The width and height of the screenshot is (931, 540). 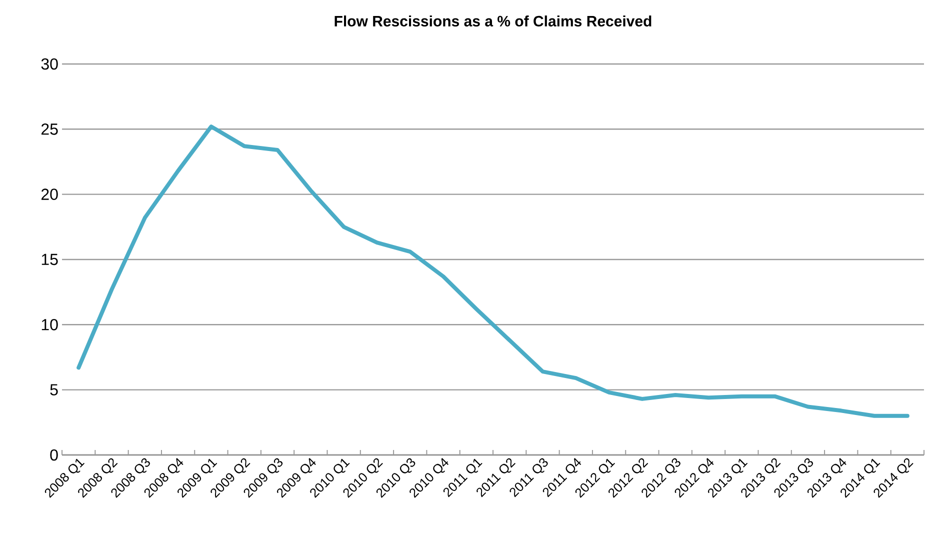 I want to click on y-tick-label: 20, so click(x=49, y=194).